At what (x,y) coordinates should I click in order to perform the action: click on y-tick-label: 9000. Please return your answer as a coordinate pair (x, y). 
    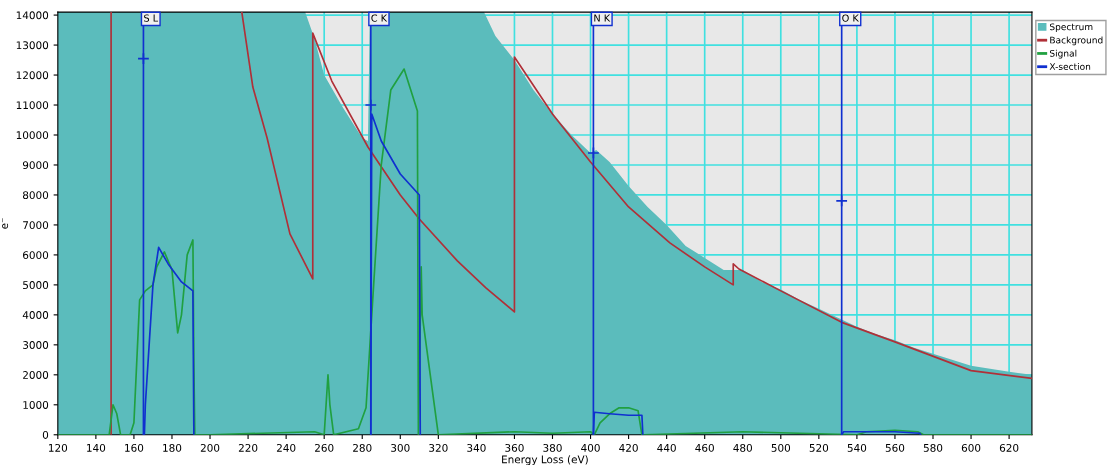
    Looking at the image, I should click on (35, 165).